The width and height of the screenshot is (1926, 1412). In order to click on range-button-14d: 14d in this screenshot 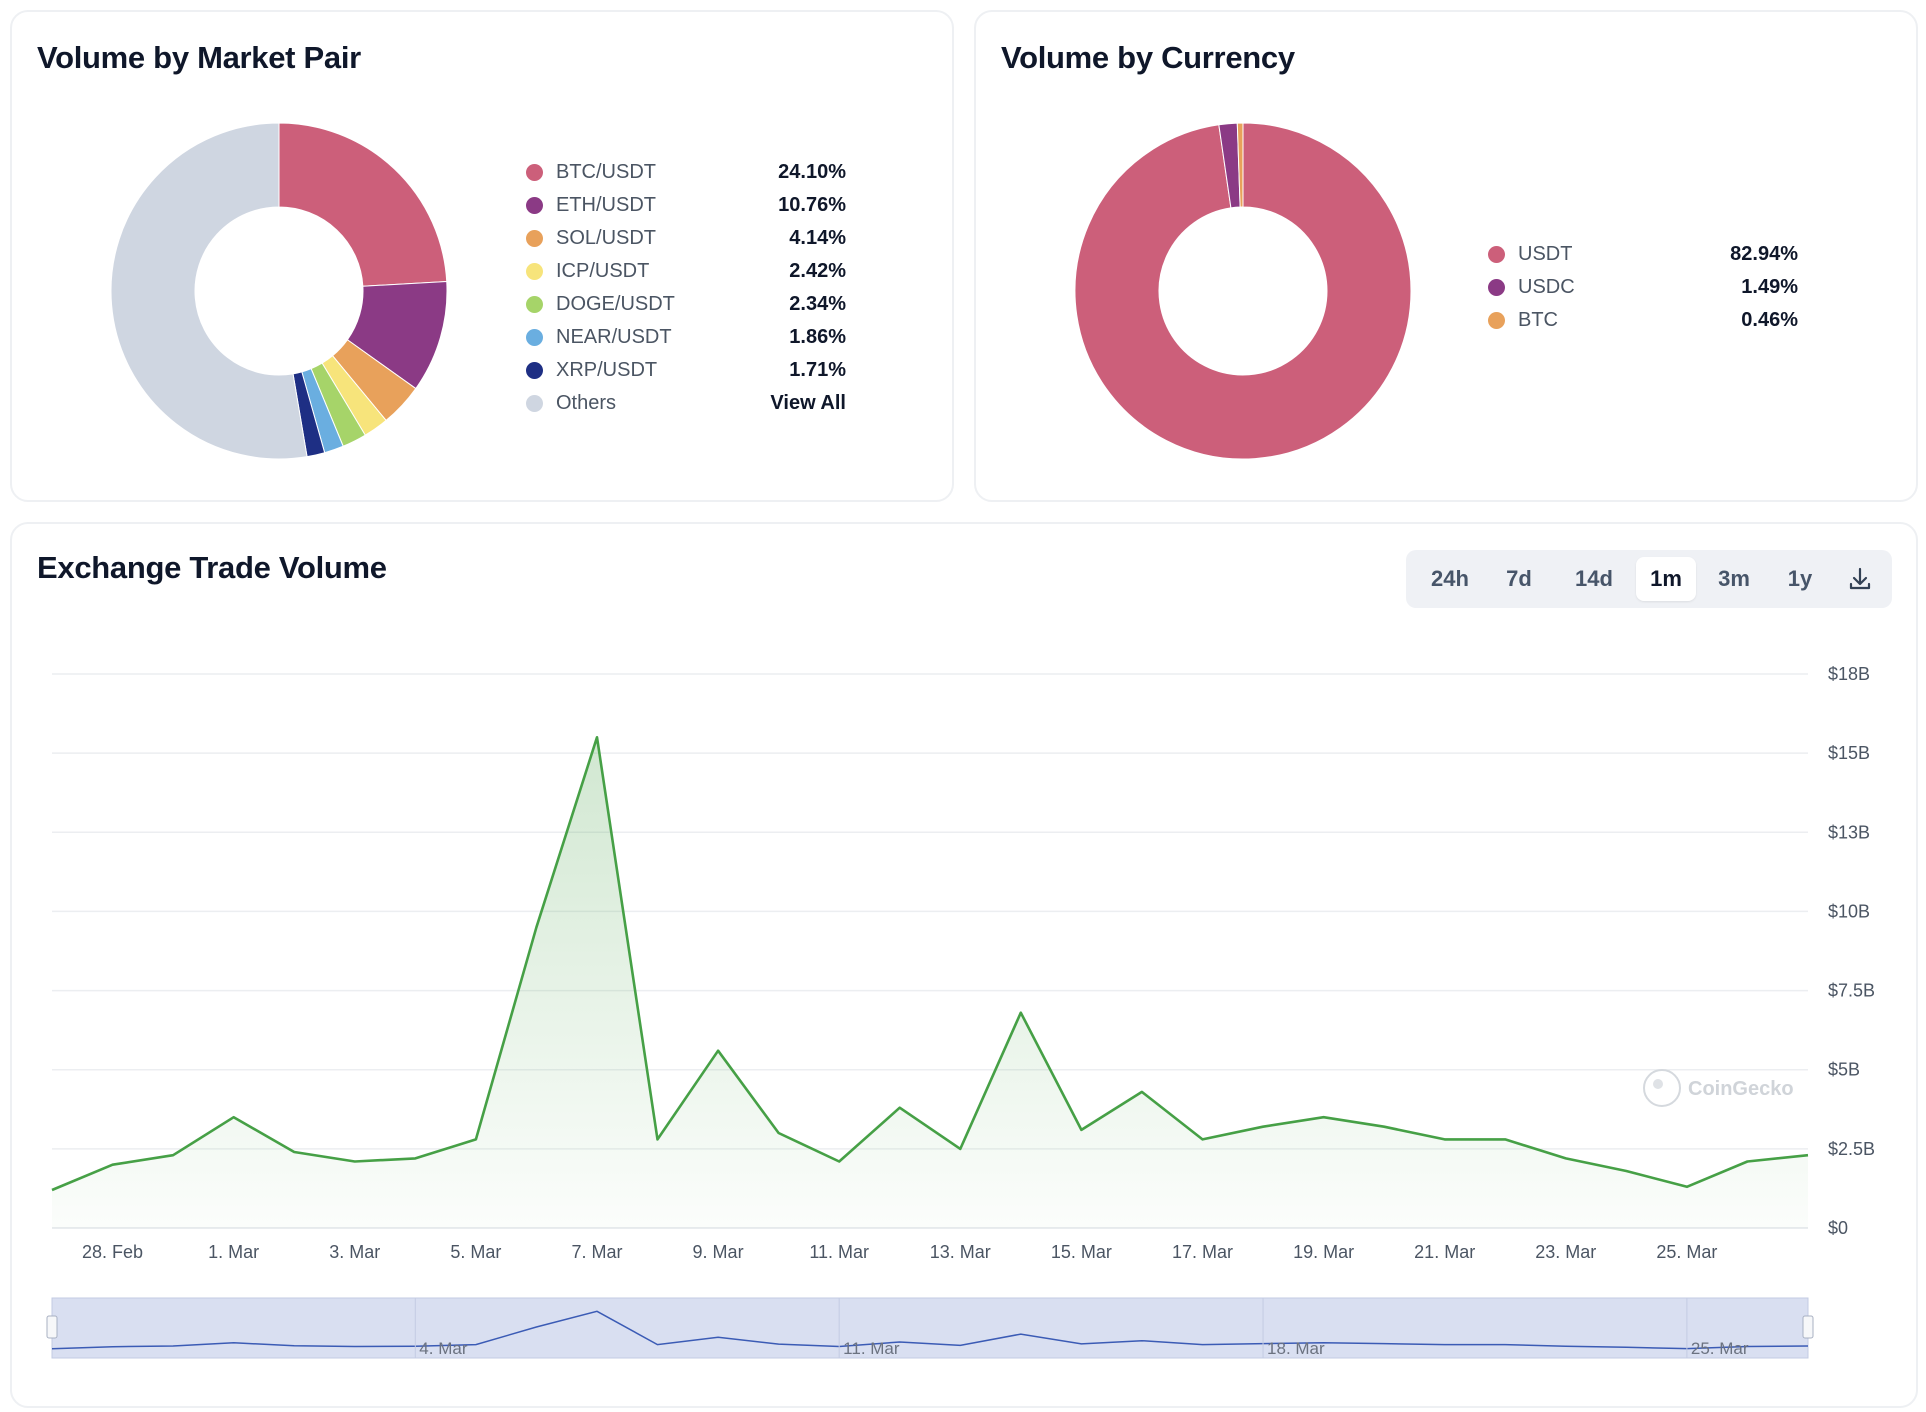, I will do `click(1594, 578)`.